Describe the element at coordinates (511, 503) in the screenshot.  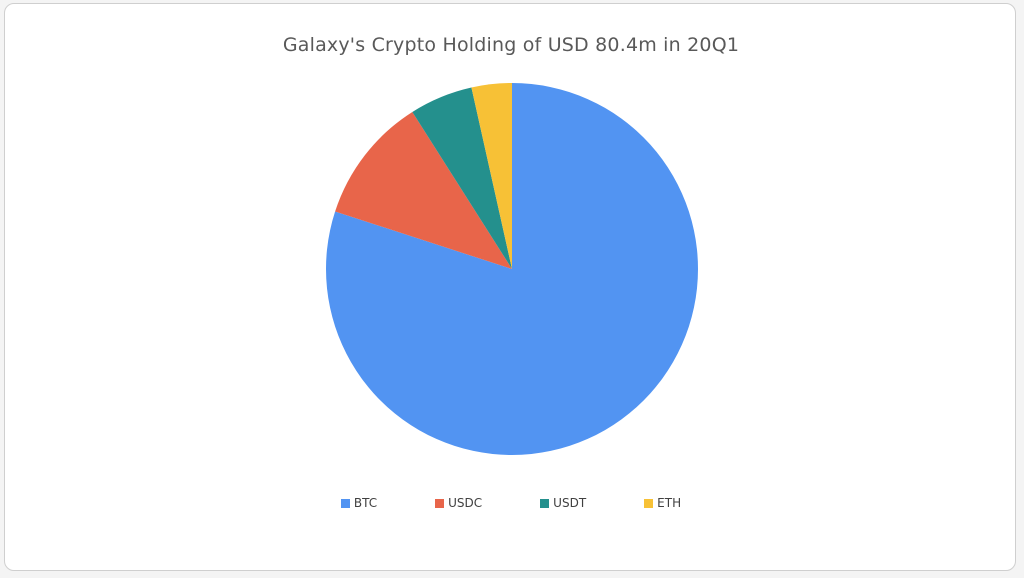
I see `chart-legend: BTC USDC USDT ETH` at that location.